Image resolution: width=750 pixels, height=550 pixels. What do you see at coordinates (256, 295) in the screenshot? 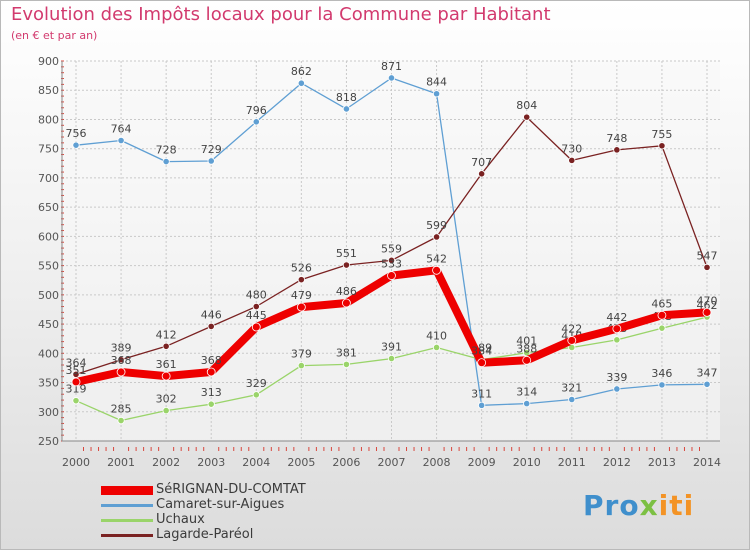
I see `data-label: 480` at bounding box center [256, 295].